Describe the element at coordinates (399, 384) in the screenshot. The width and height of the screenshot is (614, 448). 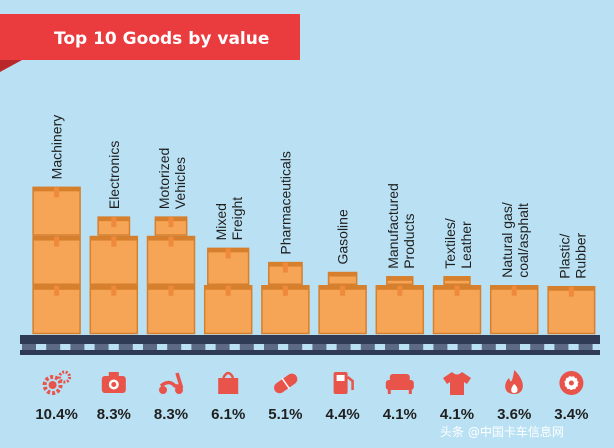
I see `sofa-icon` at that location.